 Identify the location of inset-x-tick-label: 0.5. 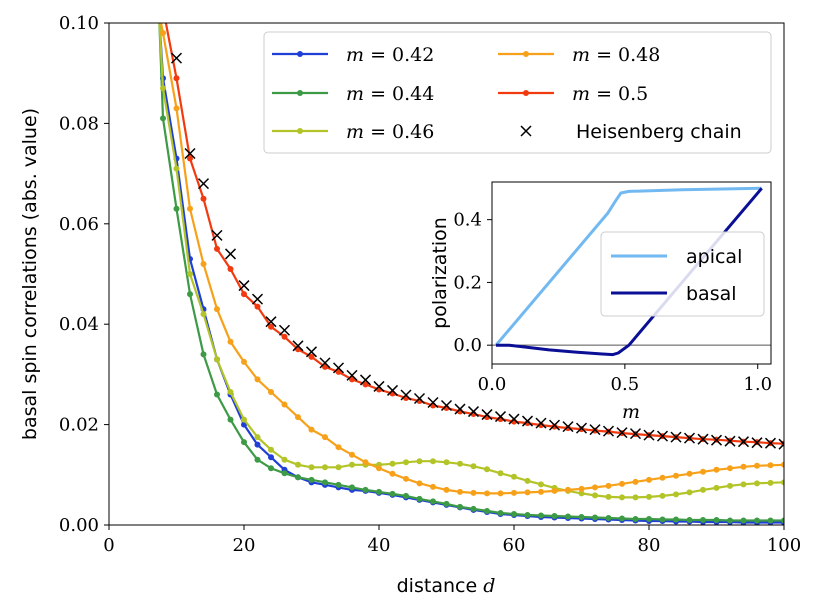
(625, 384).